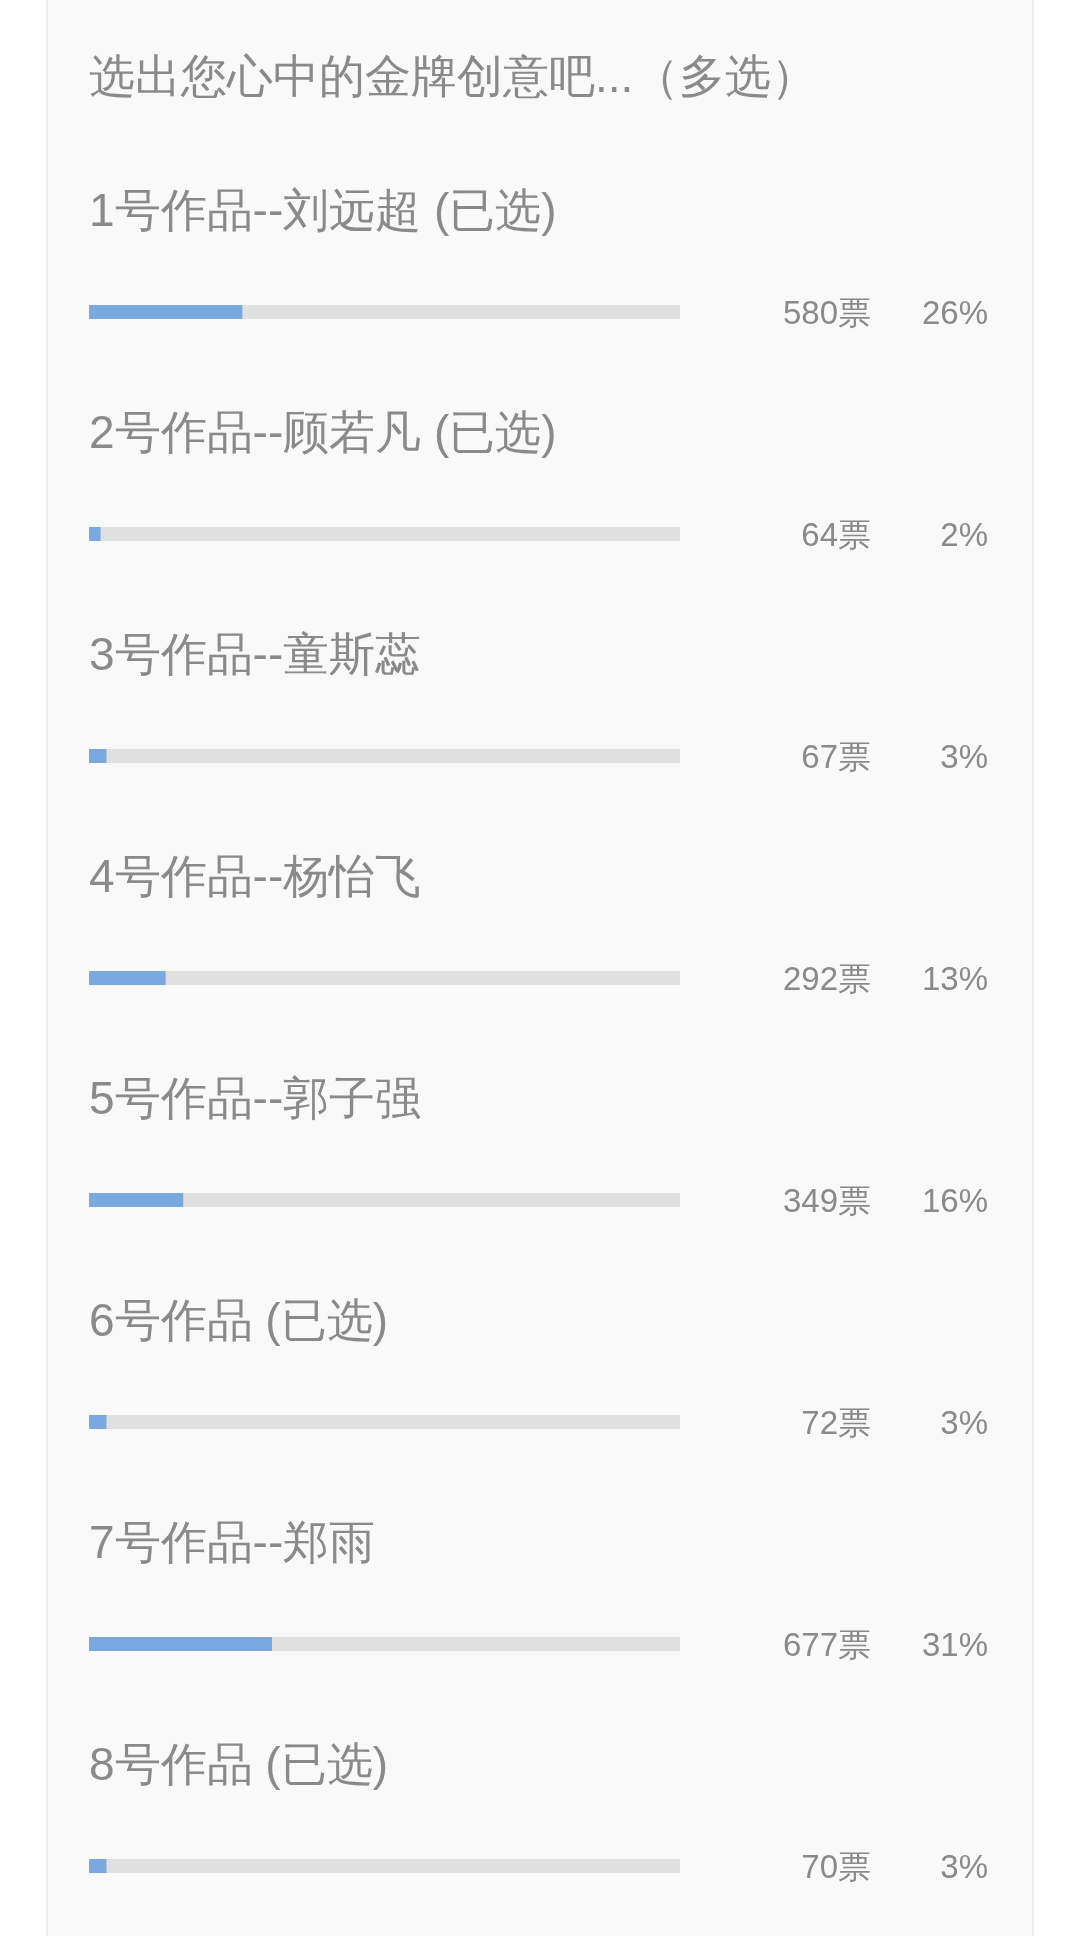 The width and height of the screenshot is (1080, 1936). I want to click on data-label: 26%, so click(954, 312).